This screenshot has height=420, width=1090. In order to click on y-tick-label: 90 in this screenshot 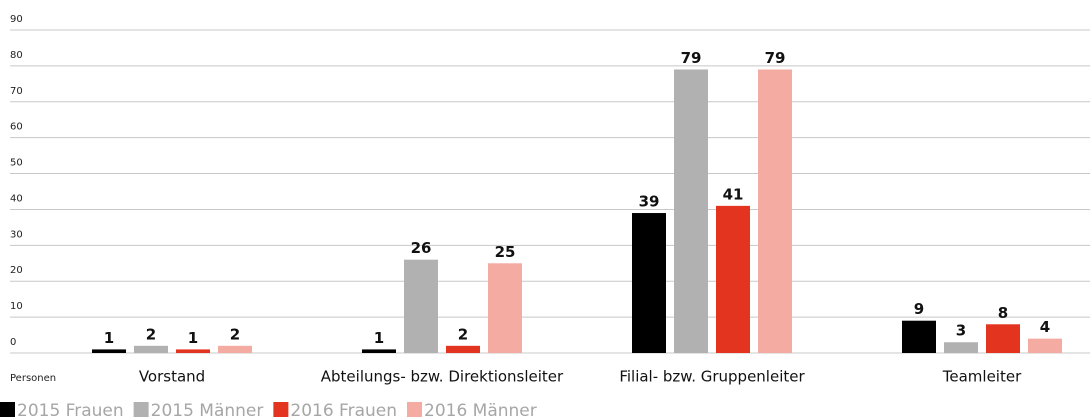, I will do `click(16, 19)`.